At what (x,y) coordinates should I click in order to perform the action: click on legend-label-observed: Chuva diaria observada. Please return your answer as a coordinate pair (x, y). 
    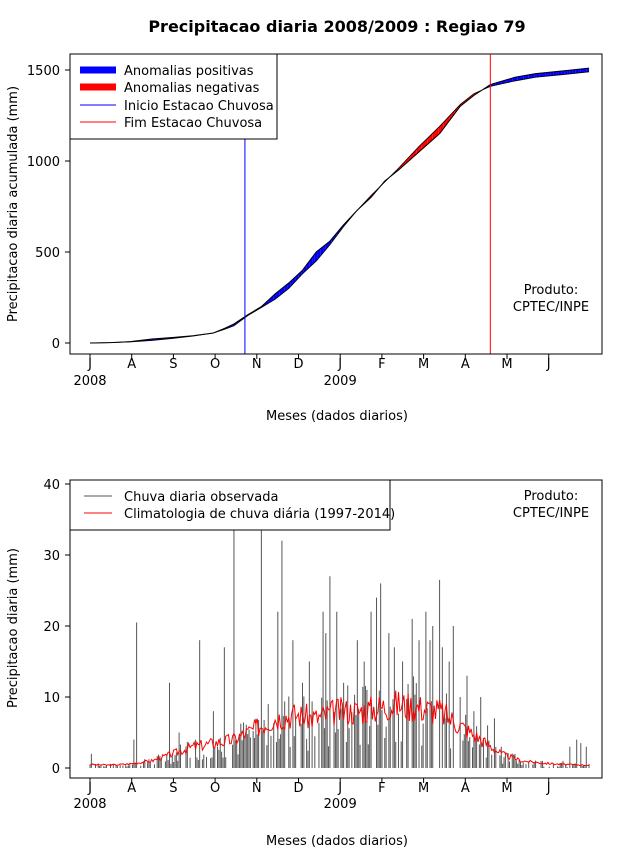
    Looking at the image, I should click on (201, 497).